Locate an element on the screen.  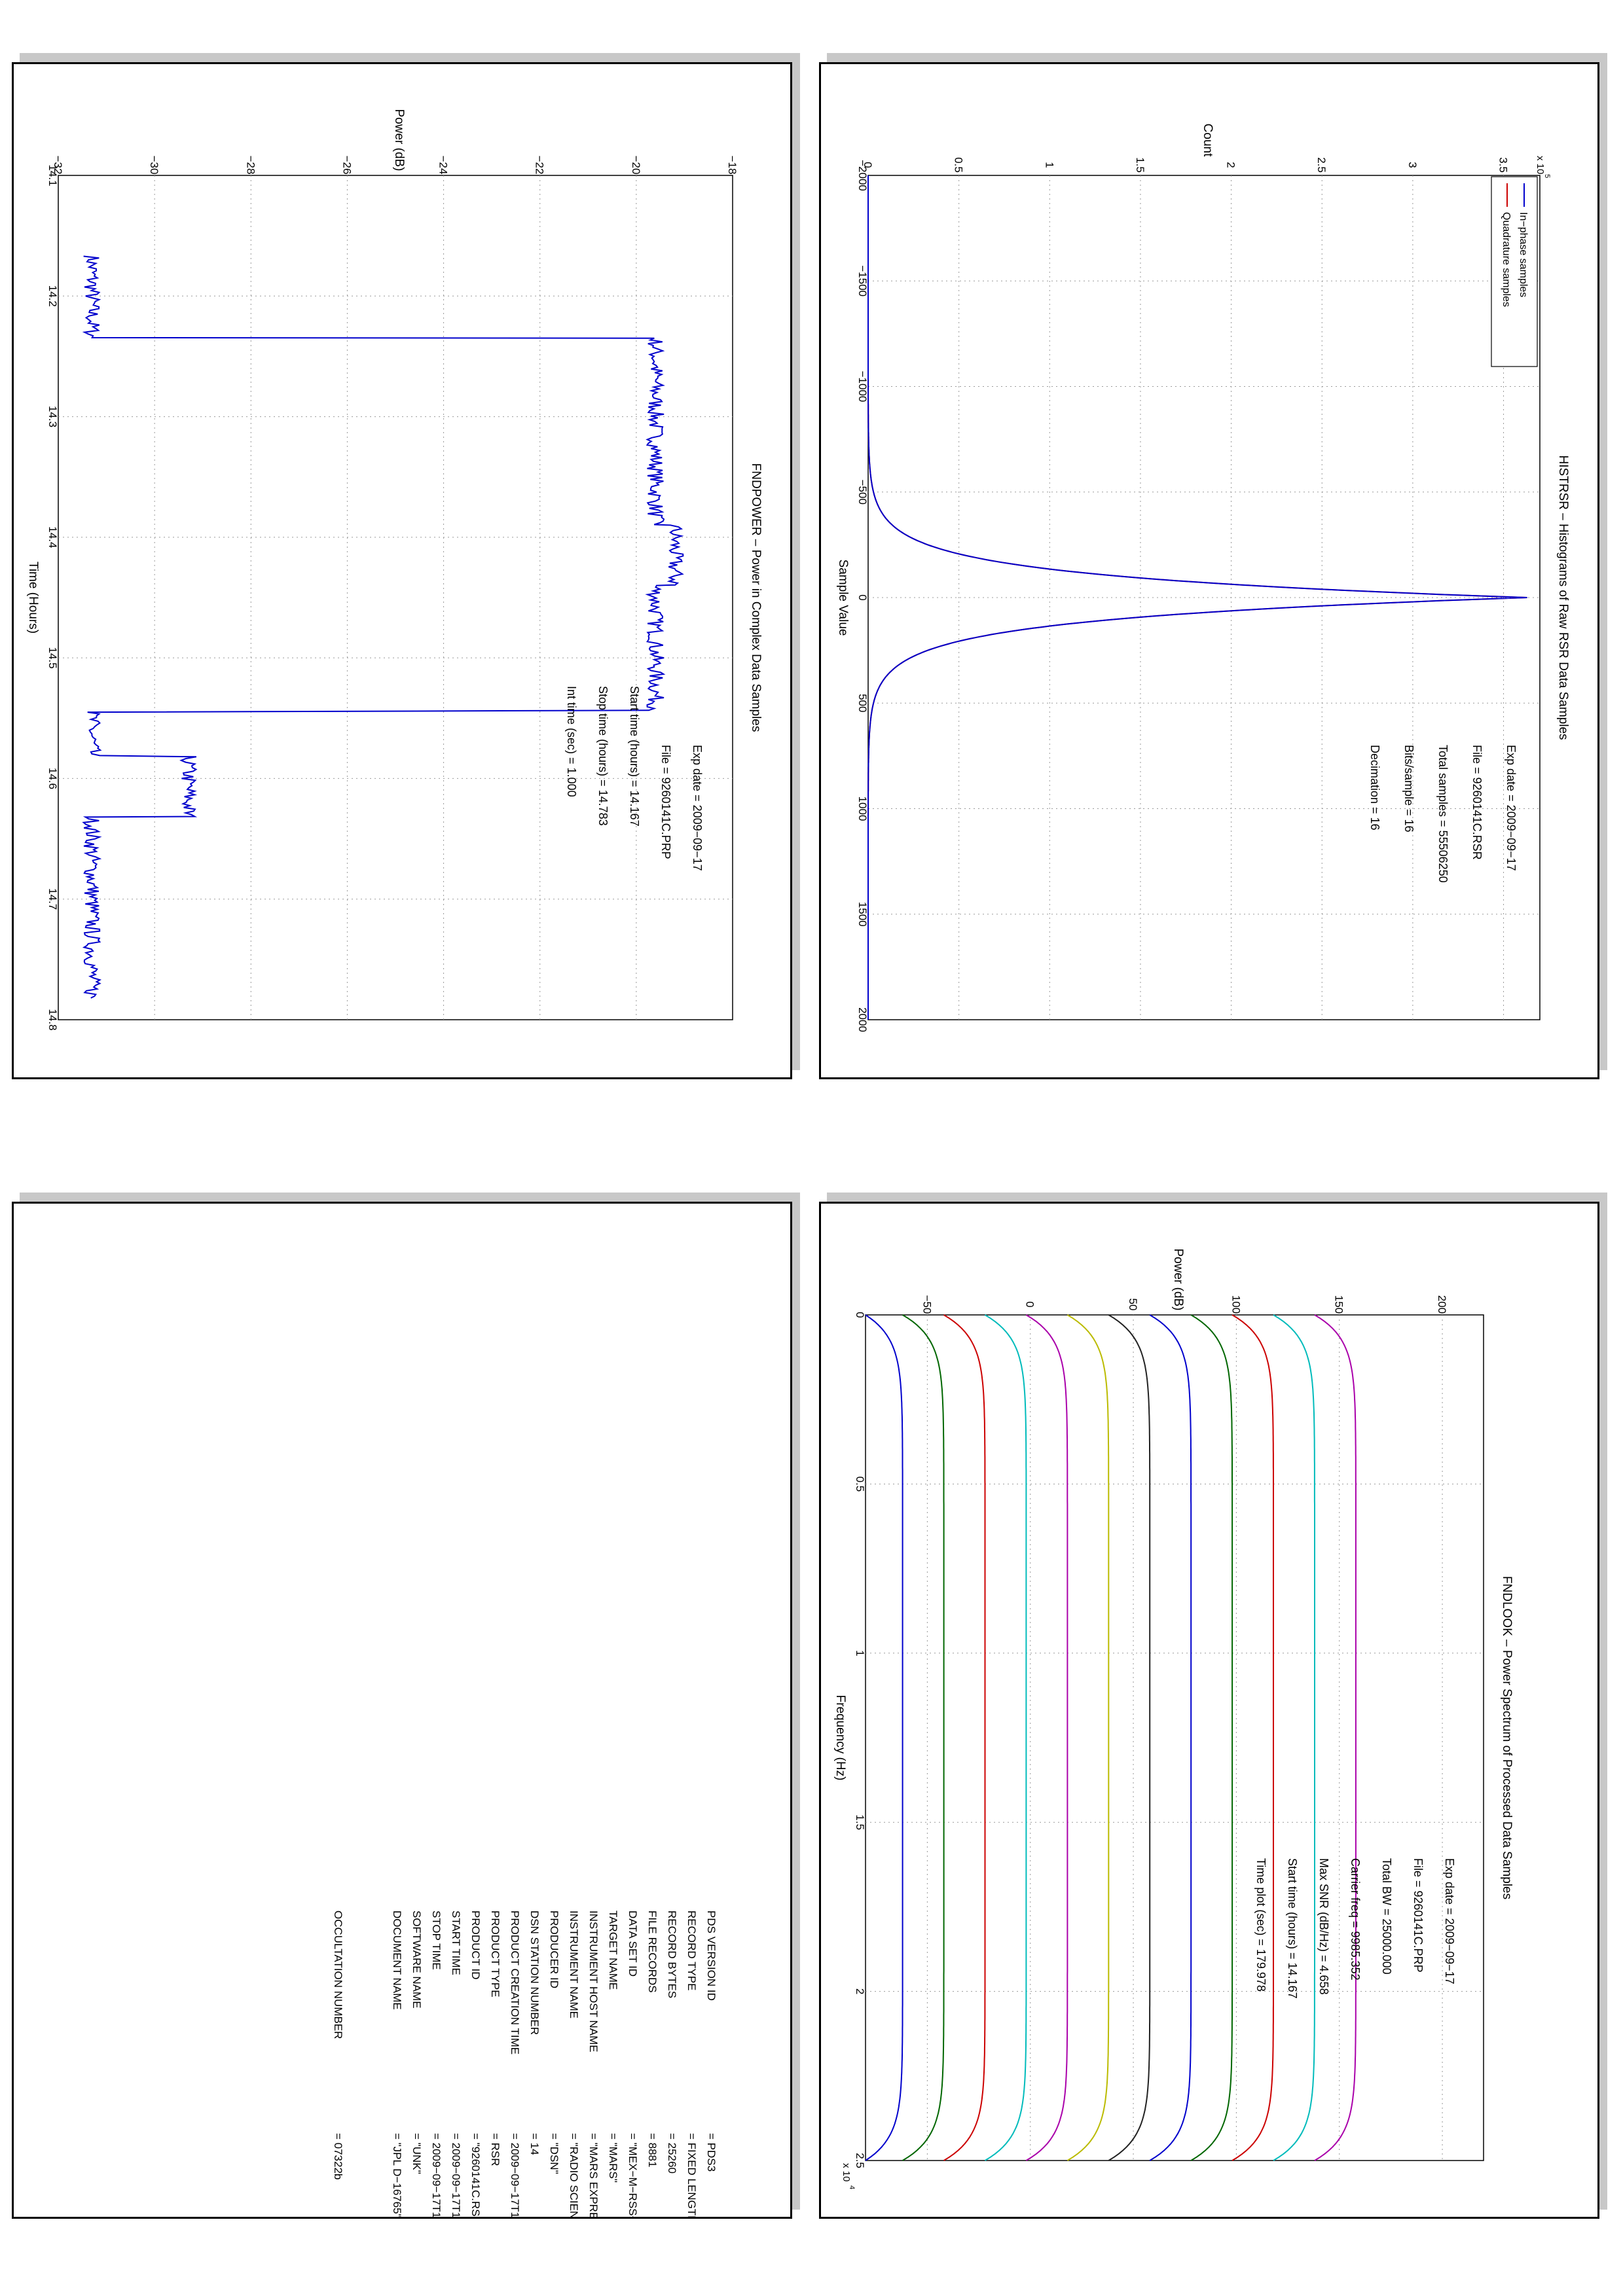
y-tick-label: −26 is located at coordinates (346, 165).